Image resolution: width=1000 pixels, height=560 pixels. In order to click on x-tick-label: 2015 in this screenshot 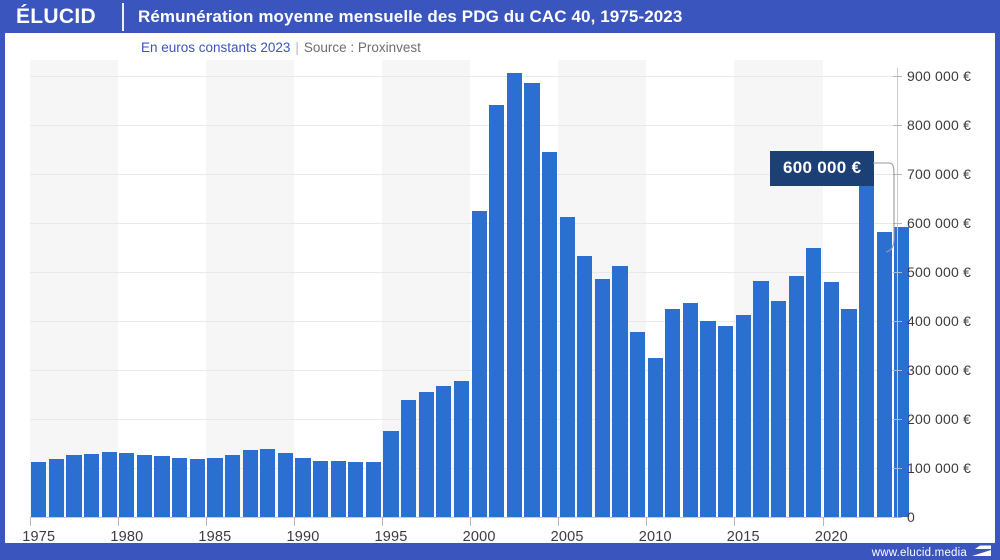, I will do `click(743, 537)`.